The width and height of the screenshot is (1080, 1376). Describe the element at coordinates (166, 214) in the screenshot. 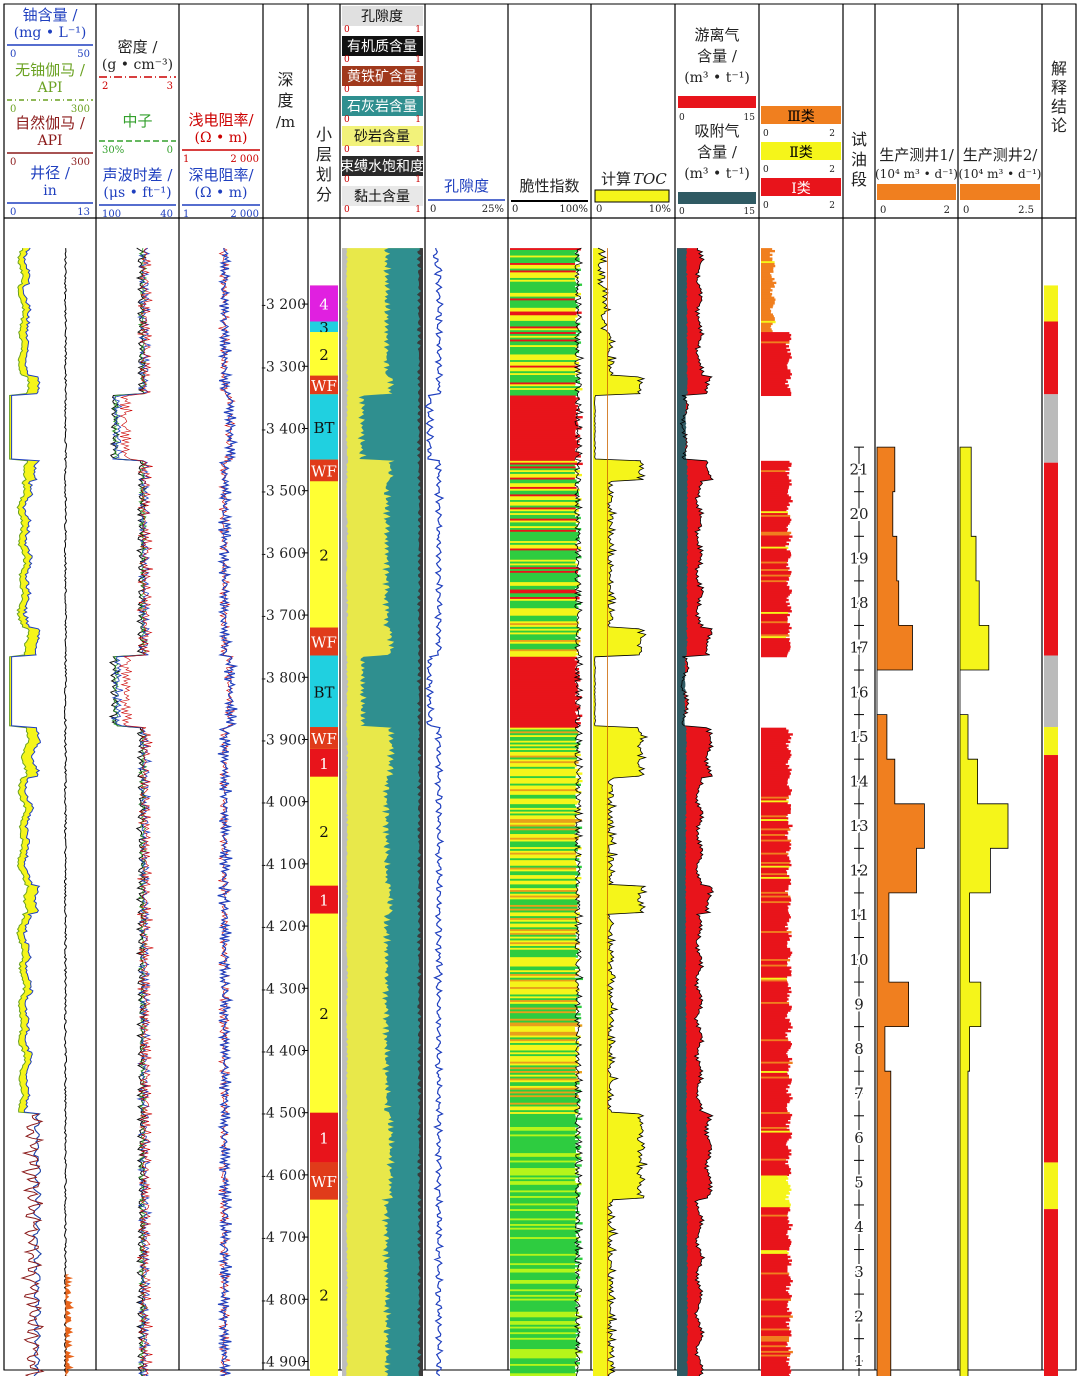

I see `t2-scale-max: 40` at that location.